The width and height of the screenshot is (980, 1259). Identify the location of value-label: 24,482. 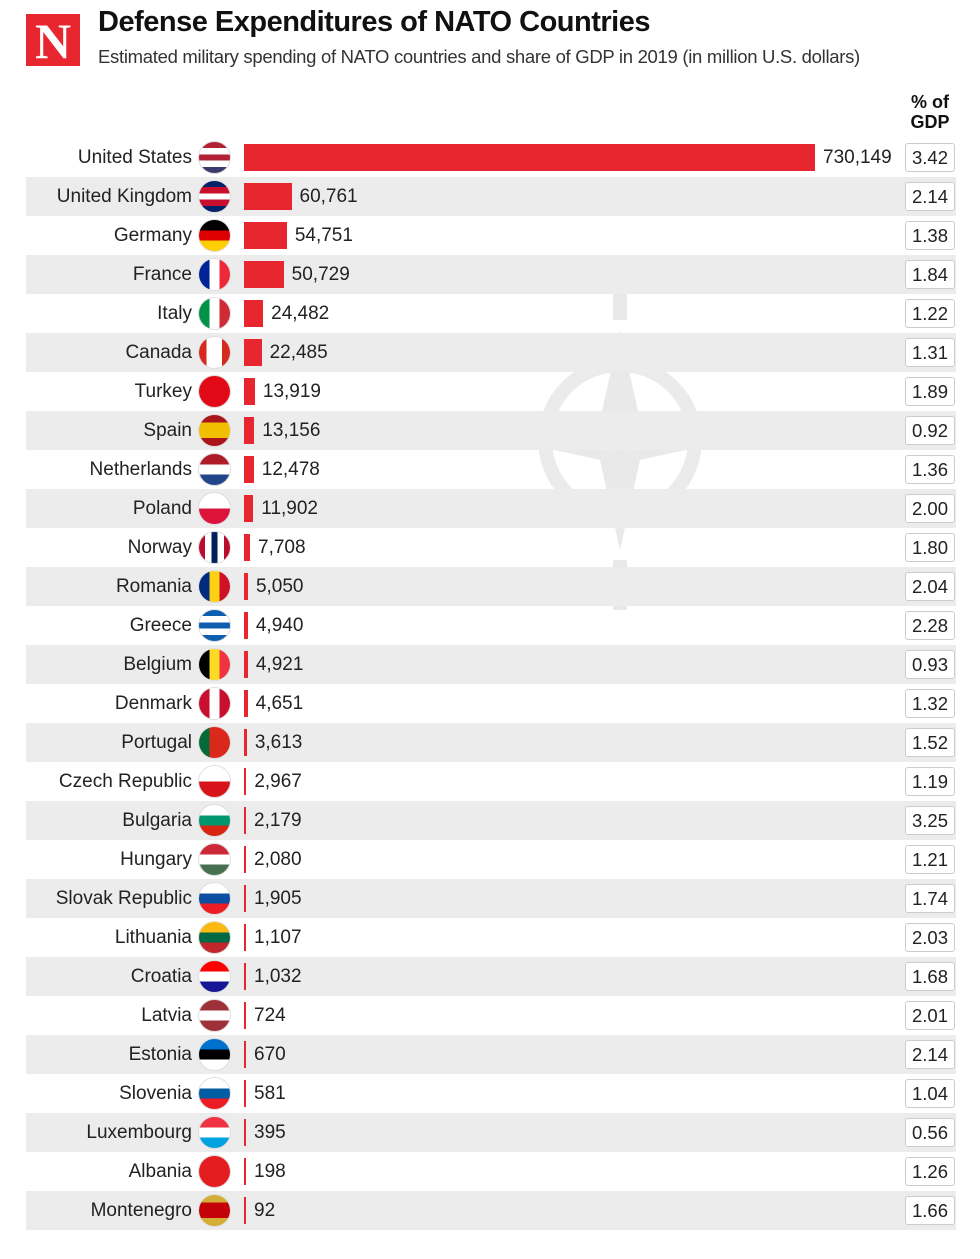
(300, 313).